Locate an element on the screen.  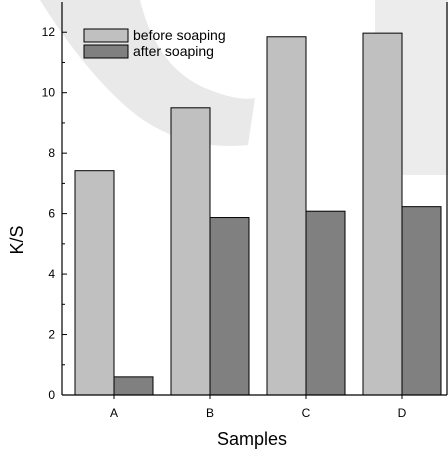
y-tick-label: 4 is located at coordinates (51, 274).